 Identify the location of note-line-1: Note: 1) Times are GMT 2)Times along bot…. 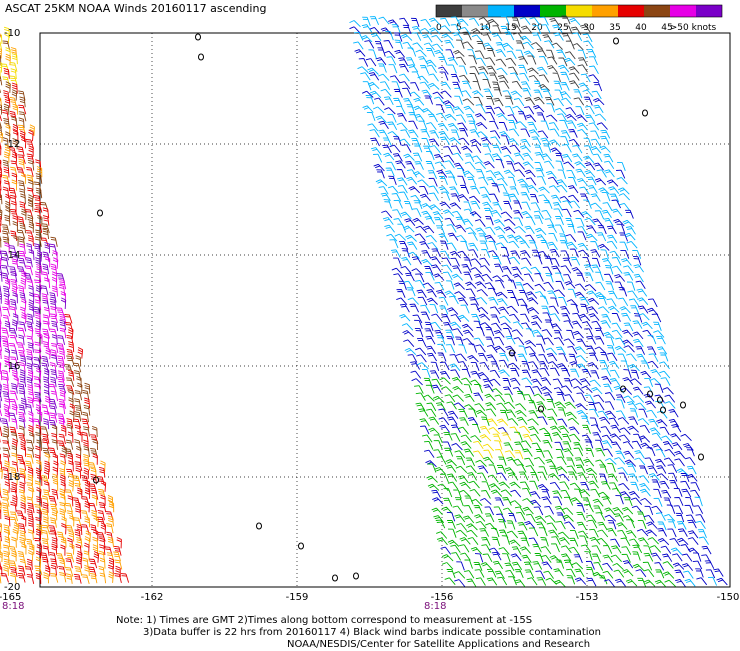
(324, 621).